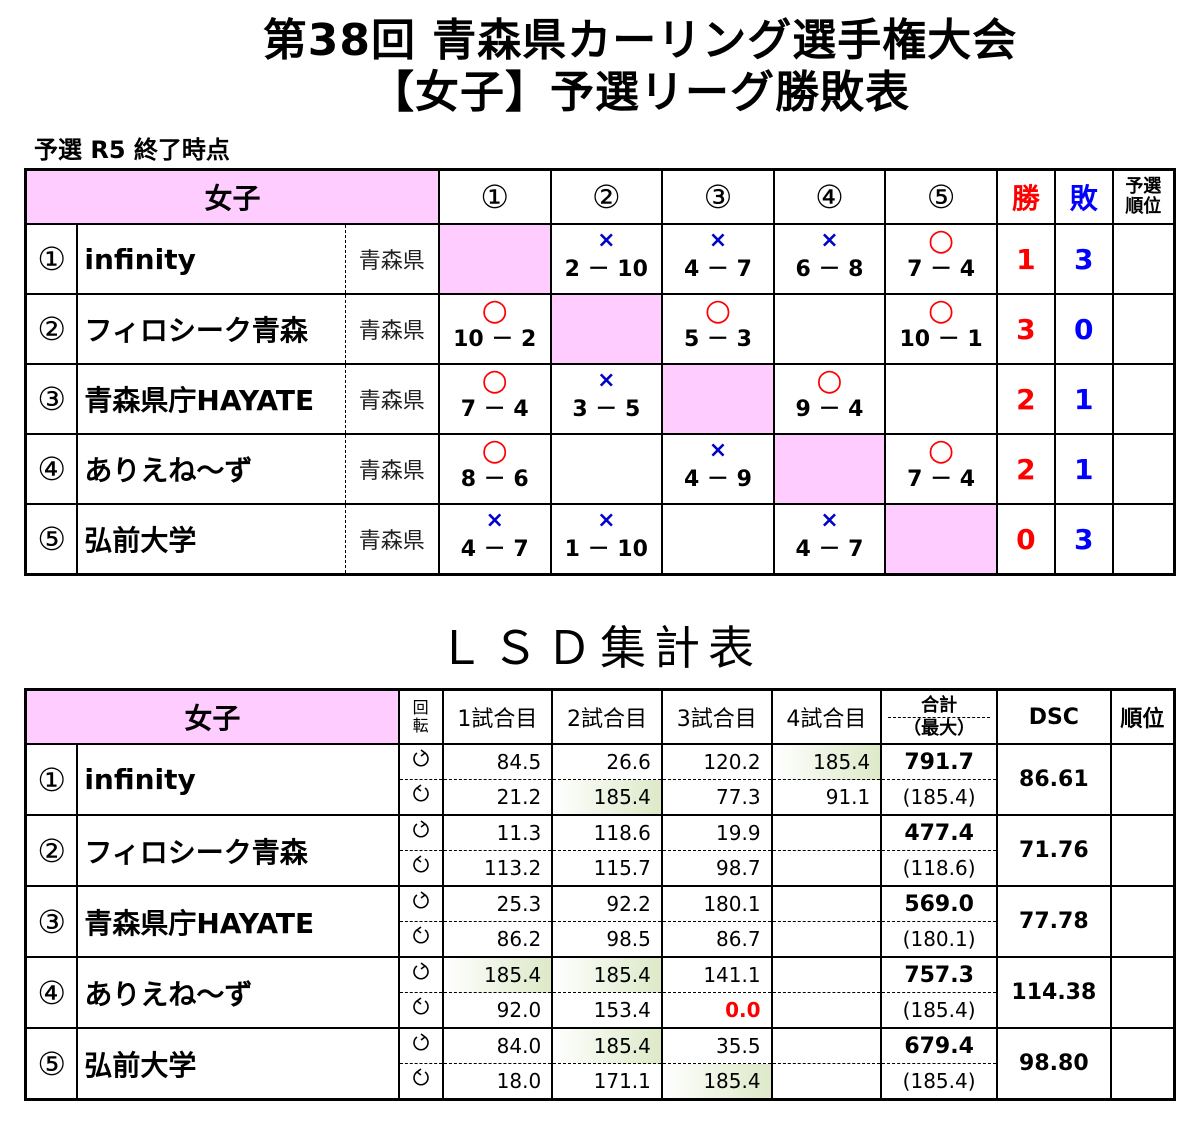 The image size is (1200, 1126). I want to click on lsd-value: 113.2, so click(497, 868).